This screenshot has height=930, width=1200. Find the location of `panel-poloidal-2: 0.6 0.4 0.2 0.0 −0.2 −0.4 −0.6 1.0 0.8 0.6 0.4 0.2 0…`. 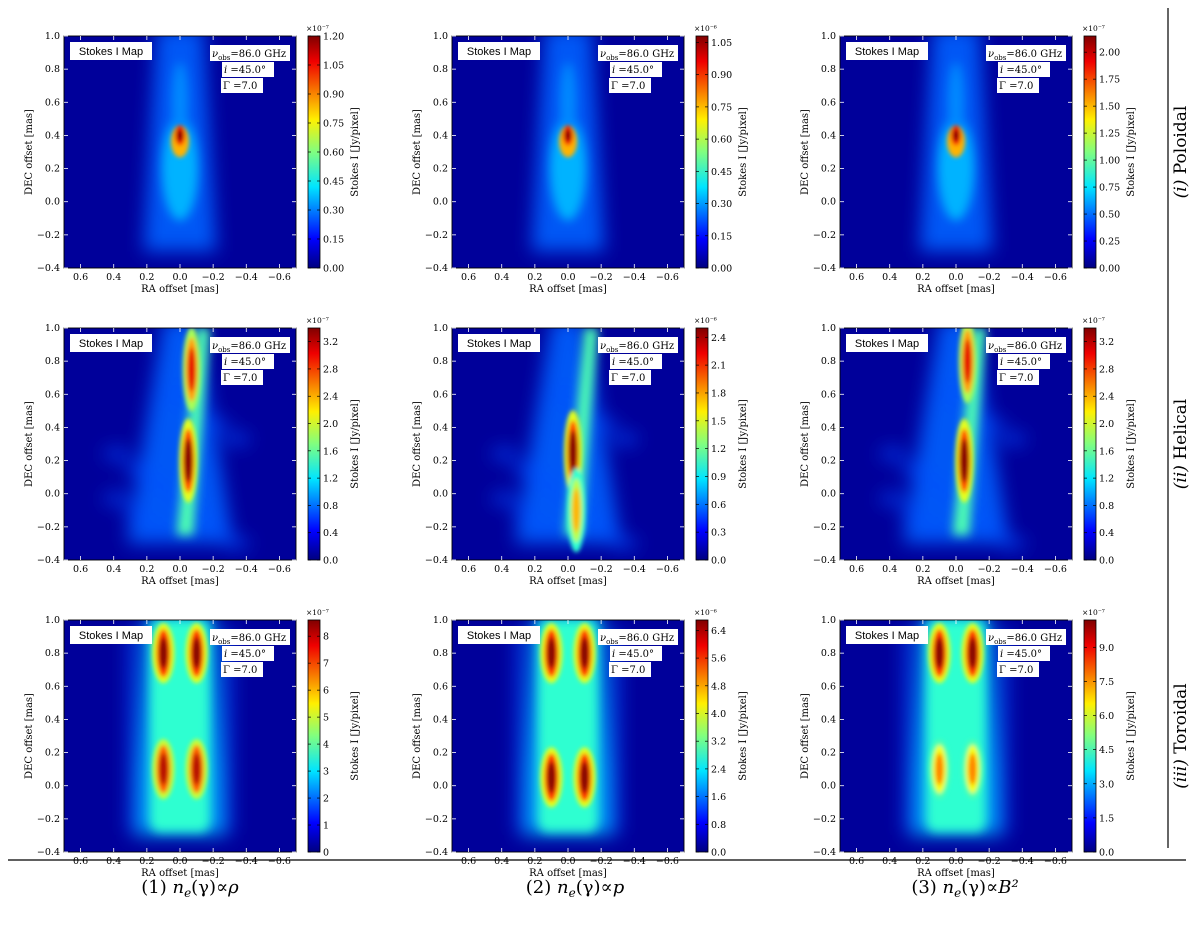

panel-poloidal-2: 0.6 0.4 0.2 0.0 −0.2 −0.4 −0.6 1.0 0.8 0.6 0.4 0.2 0… is located at coordinates (580, 159).